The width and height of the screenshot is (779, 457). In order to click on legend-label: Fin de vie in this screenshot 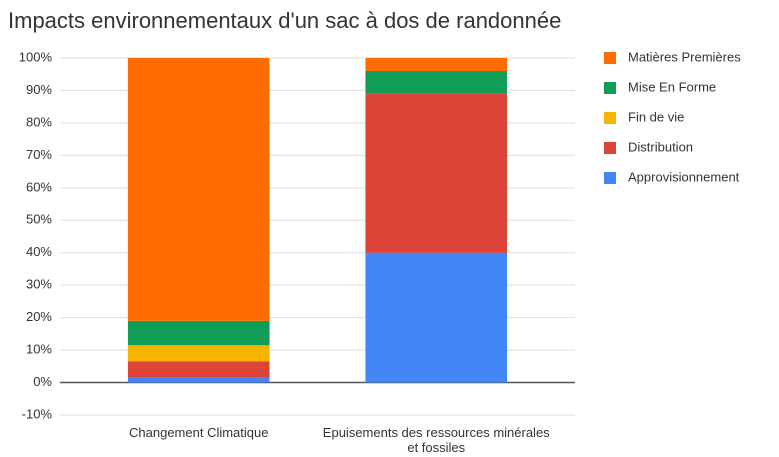, I will do `click(656, 116)`.